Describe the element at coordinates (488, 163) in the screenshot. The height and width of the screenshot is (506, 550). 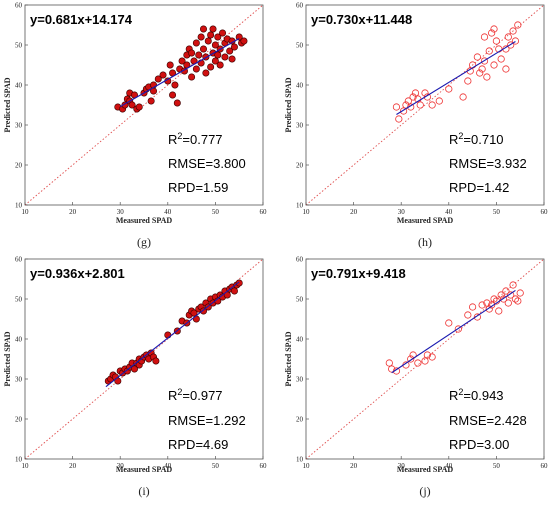
I see `rmse-text: RMSE=3.932` at that location.